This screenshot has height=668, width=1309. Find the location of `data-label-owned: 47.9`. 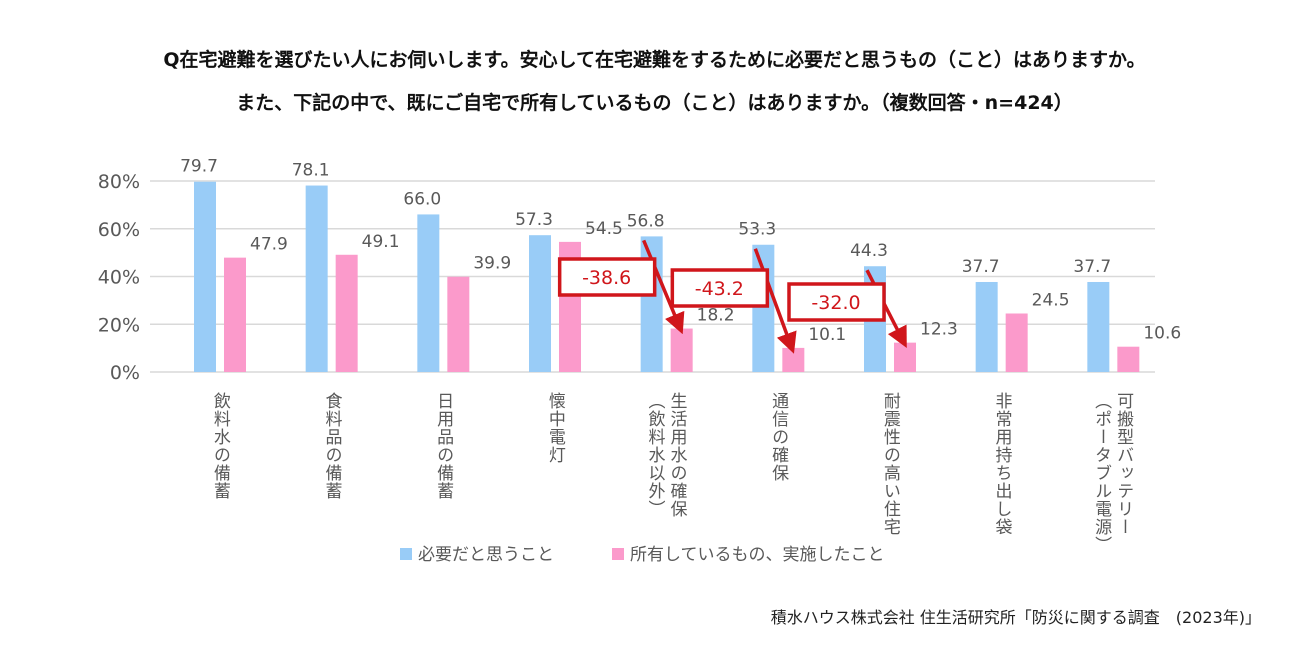

data-label-owned: 47.9 is located at coordinates (269, 245).